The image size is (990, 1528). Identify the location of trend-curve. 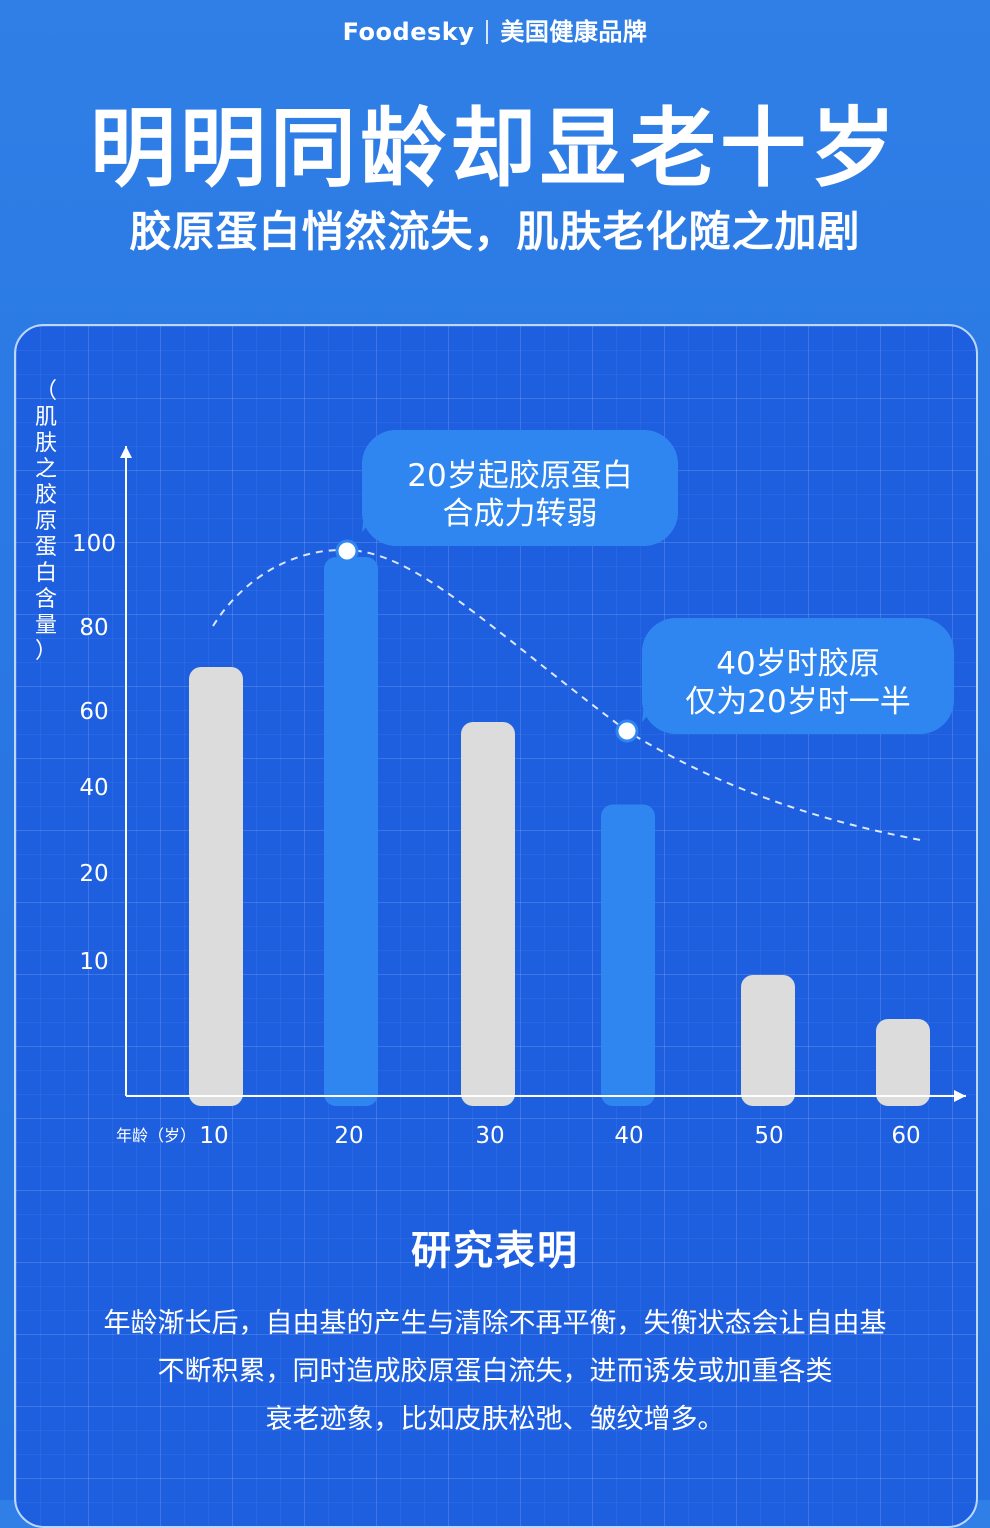
(569, 695).